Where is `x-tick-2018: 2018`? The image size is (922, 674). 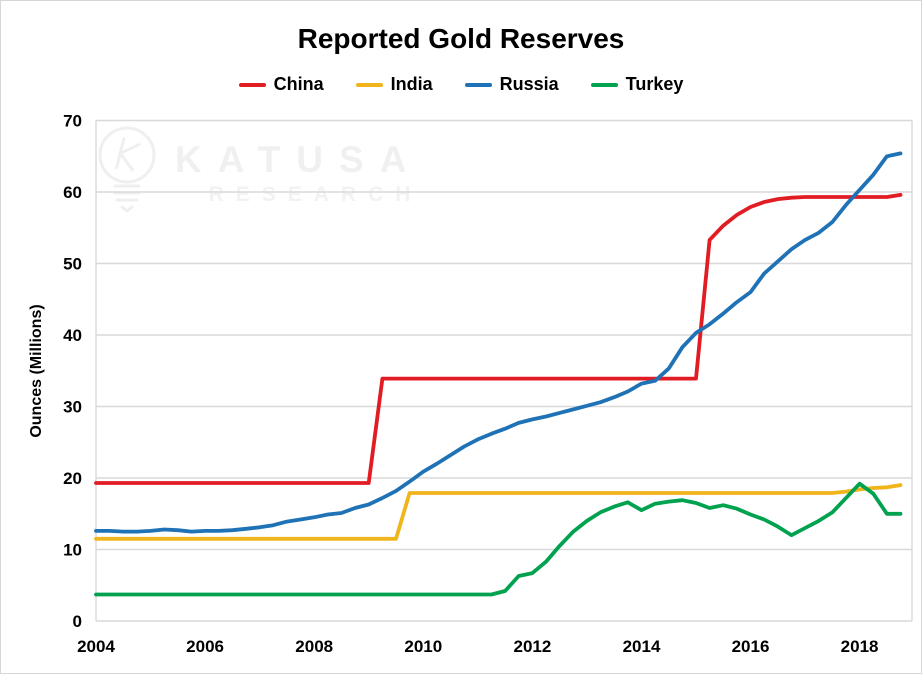 x-tick-2018: 2018 is located at coordinates (860, 646).